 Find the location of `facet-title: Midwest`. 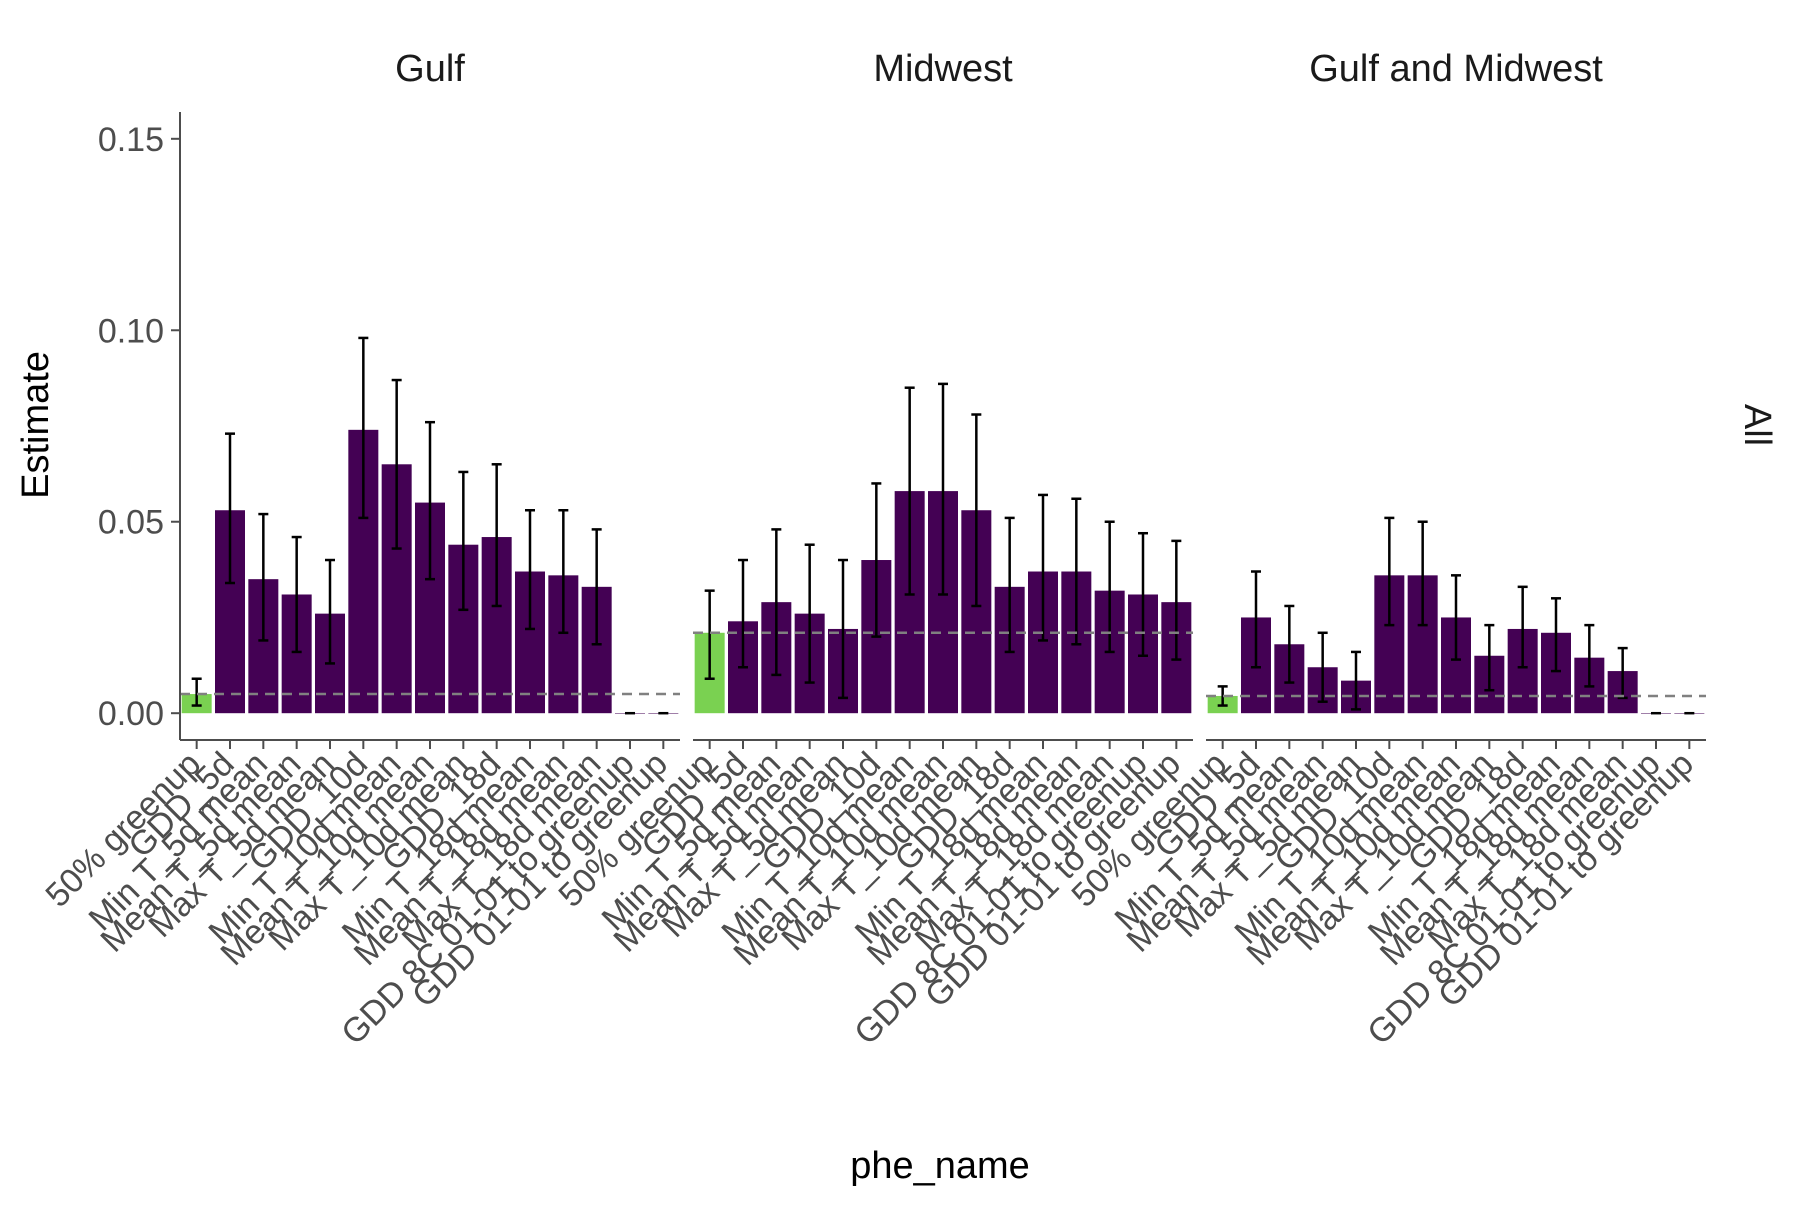

facet-title: Midwest is located at coordinates (943, 69).